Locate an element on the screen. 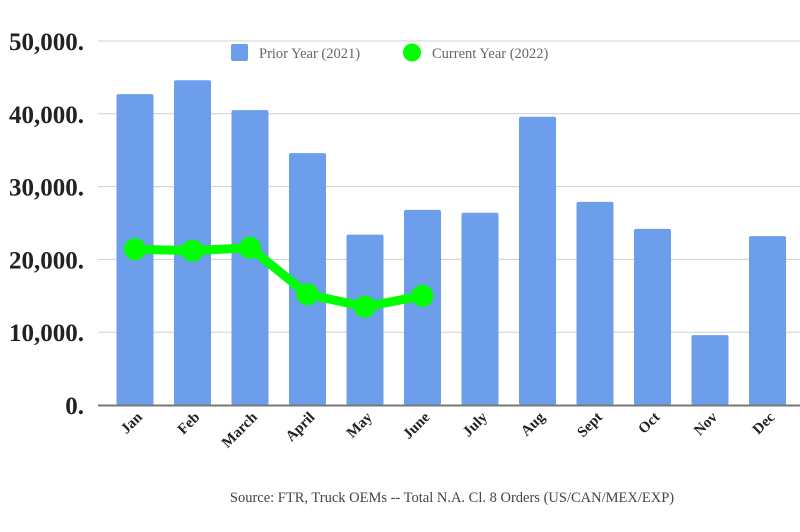  x-tick-label: April is located at coordinates (300, 427).